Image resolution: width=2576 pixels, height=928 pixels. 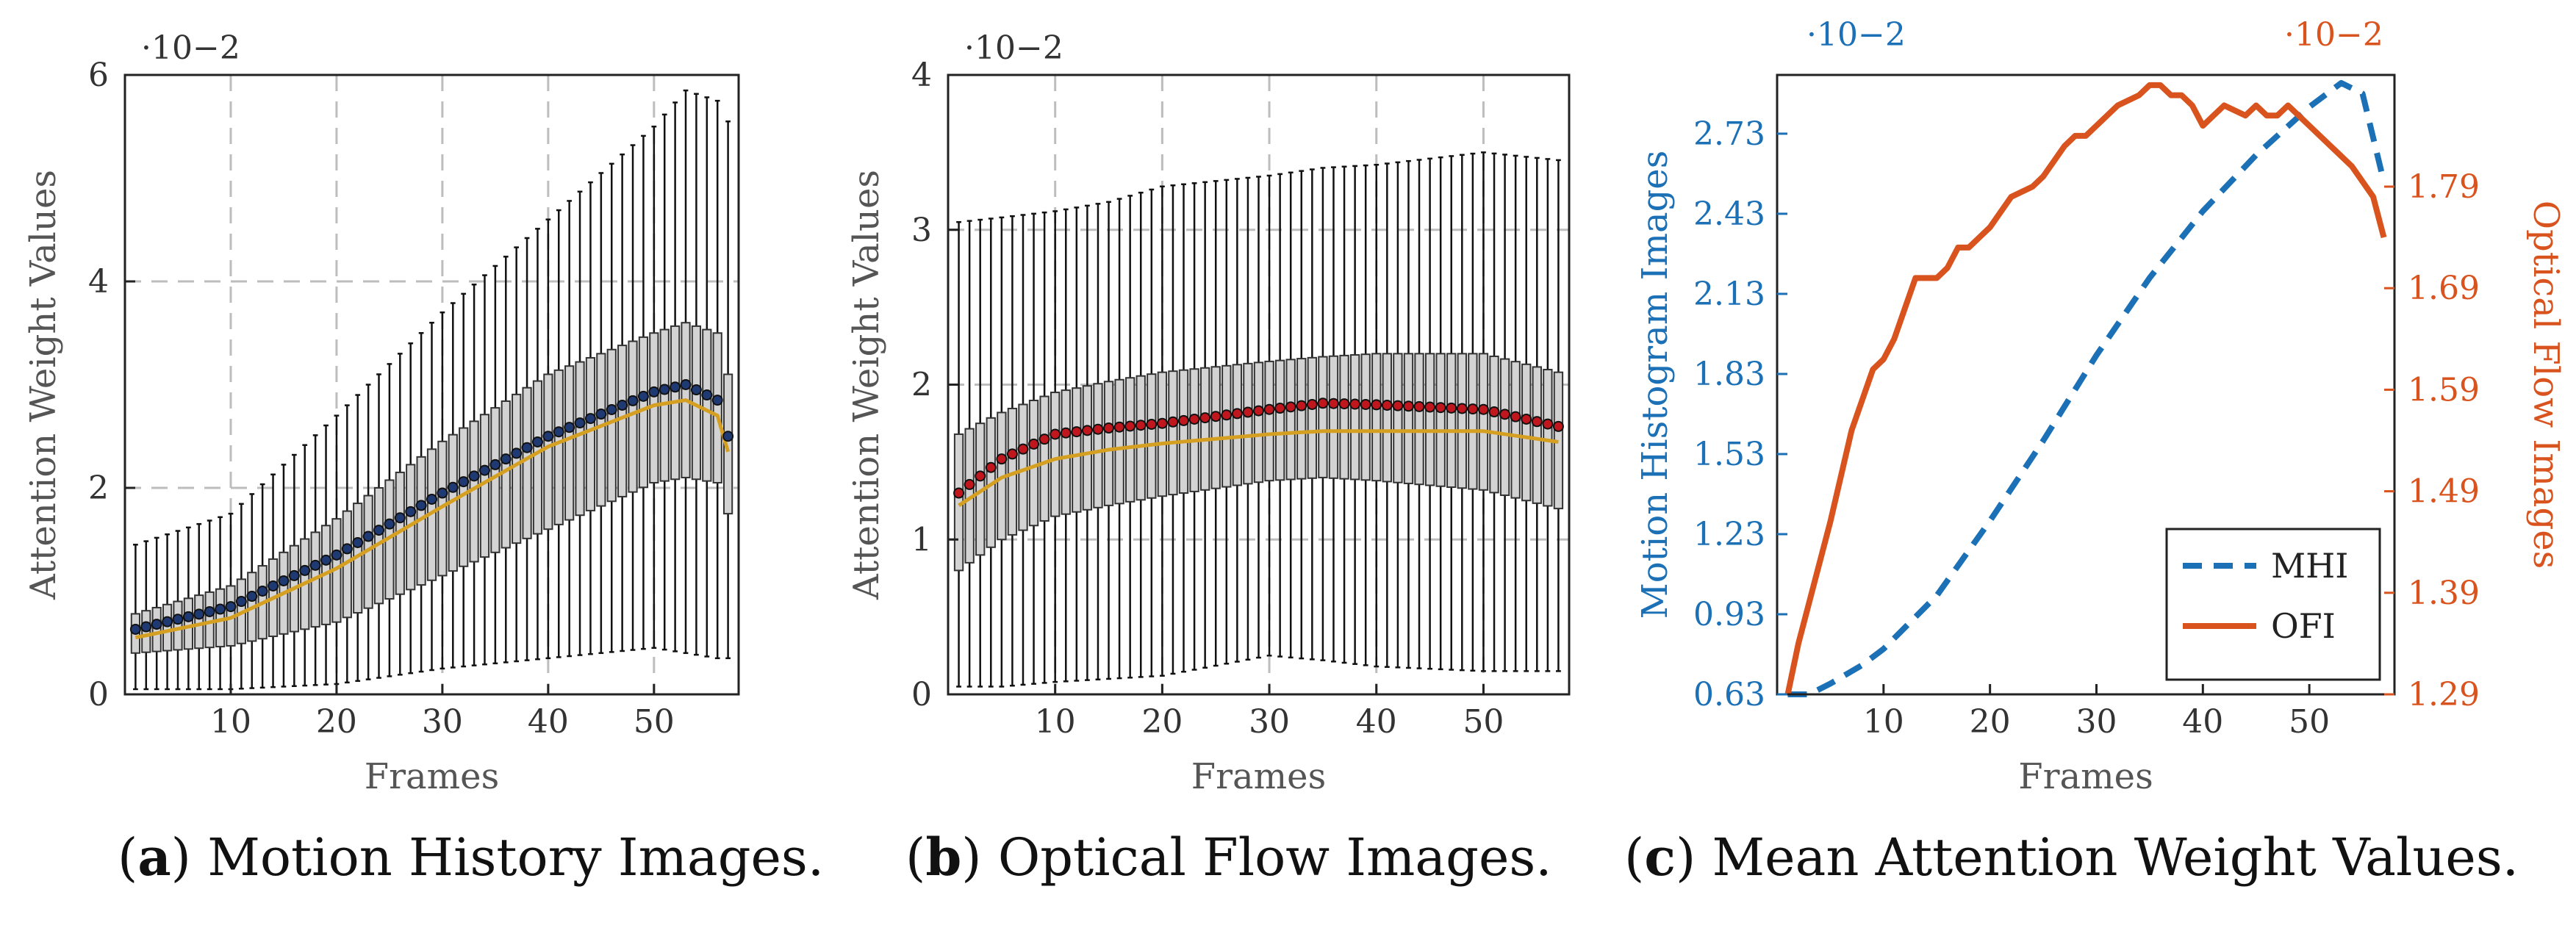 I want to click on y-tick-label: 1, so click(x=921, y=539).